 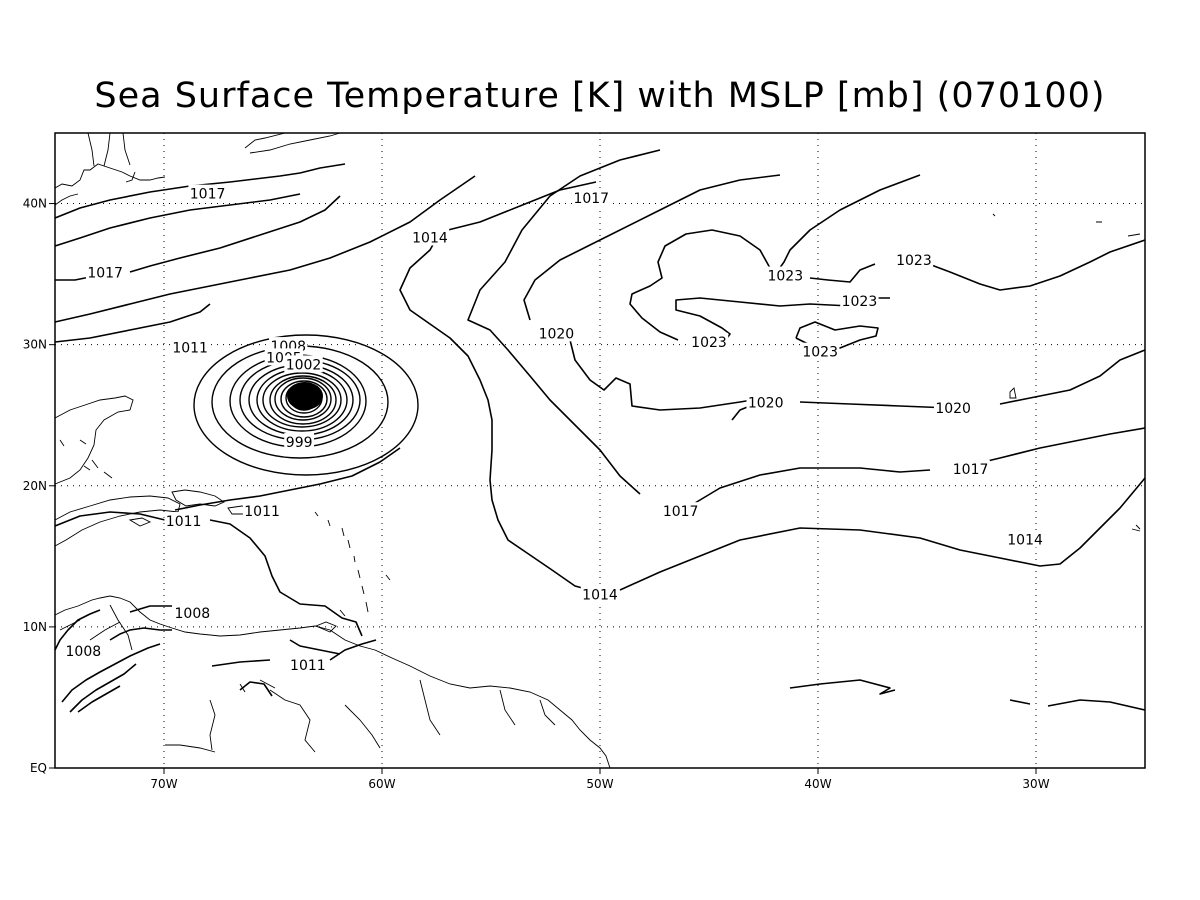 I want to click on y-tick-label: 40N, so click(x=35, y=204).